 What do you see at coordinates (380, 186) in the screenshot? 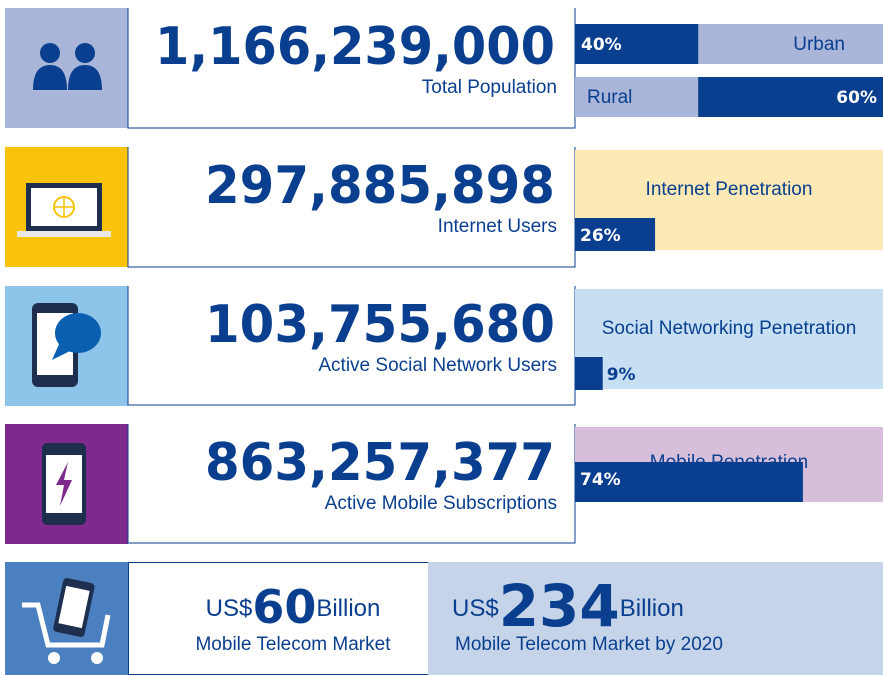
I see `big-number: 297,885,898` at bounding box center [380, 186].